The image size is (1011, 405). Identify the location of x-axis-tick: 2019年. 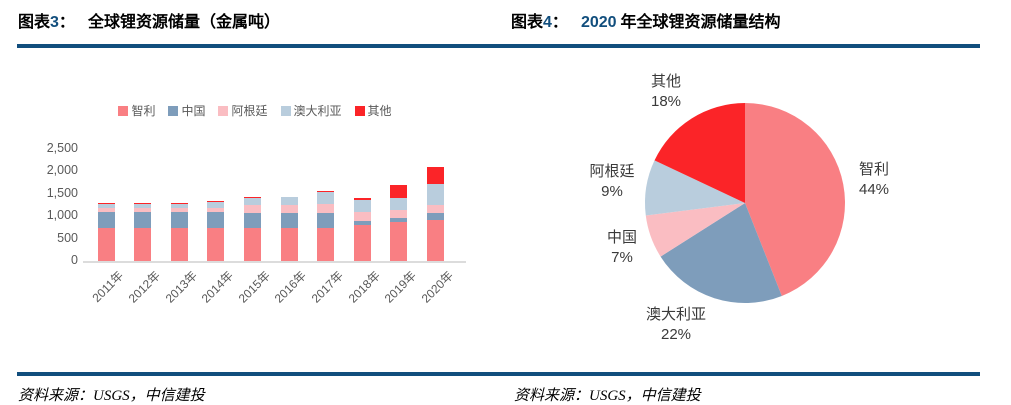
(400, 287).